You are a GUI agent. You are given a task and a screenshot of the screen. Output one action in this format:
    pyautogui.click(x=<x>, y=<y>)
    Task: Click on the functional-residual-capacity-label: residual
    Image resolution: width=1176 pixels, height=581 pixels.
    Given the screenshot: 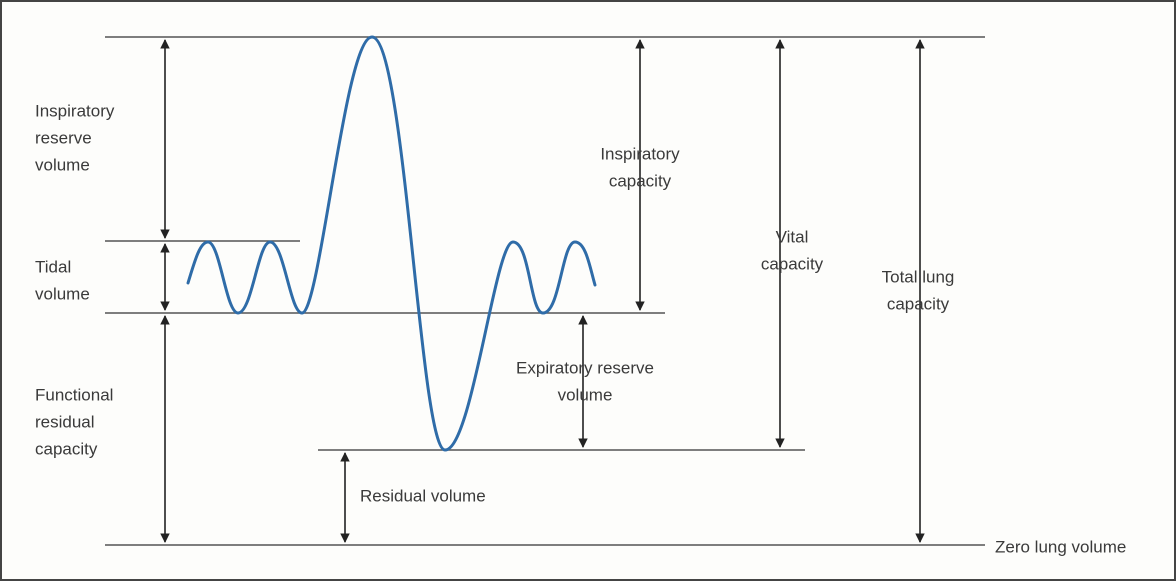 What is the action you would take?
    pyautogui.click(x=65, y=421)
    